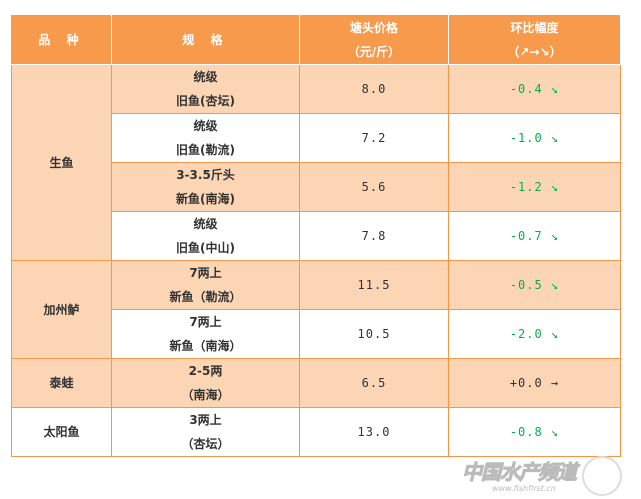 This screenshot has width=641, height=499. What do you see at coordinates (61, 40) in the screenshot?
I see `header-species: 品 种` at bounding box center [61, 40].